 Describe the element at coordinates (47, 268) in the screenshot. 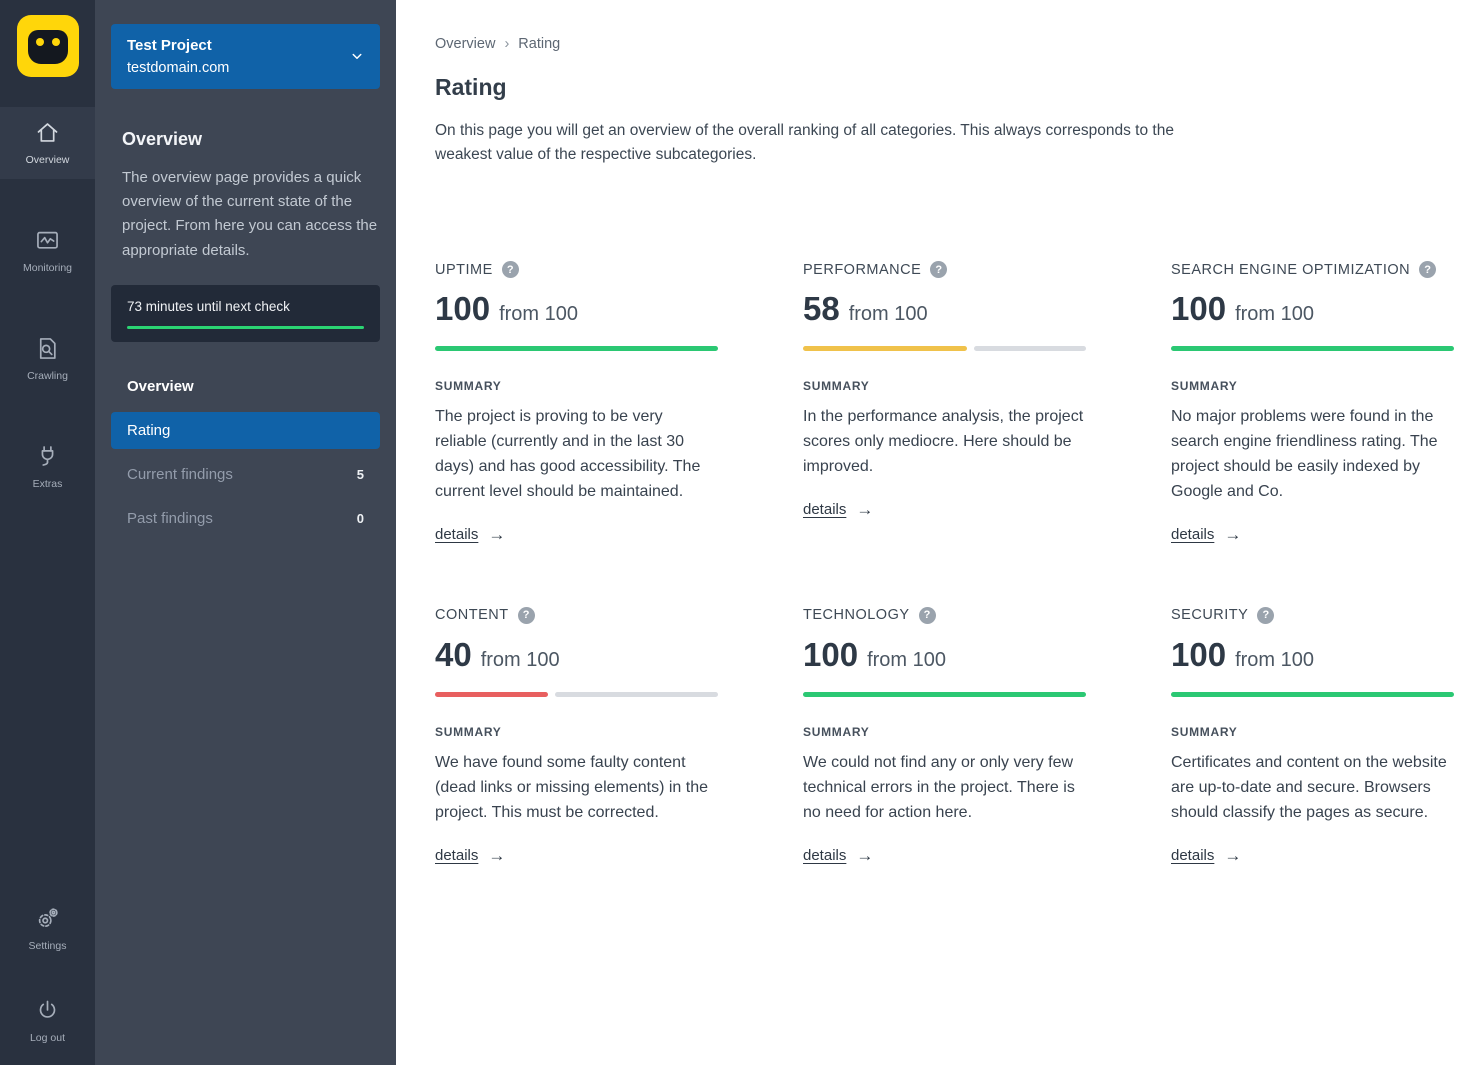

I see `sidebar-item-label: Monitoring` at that location.